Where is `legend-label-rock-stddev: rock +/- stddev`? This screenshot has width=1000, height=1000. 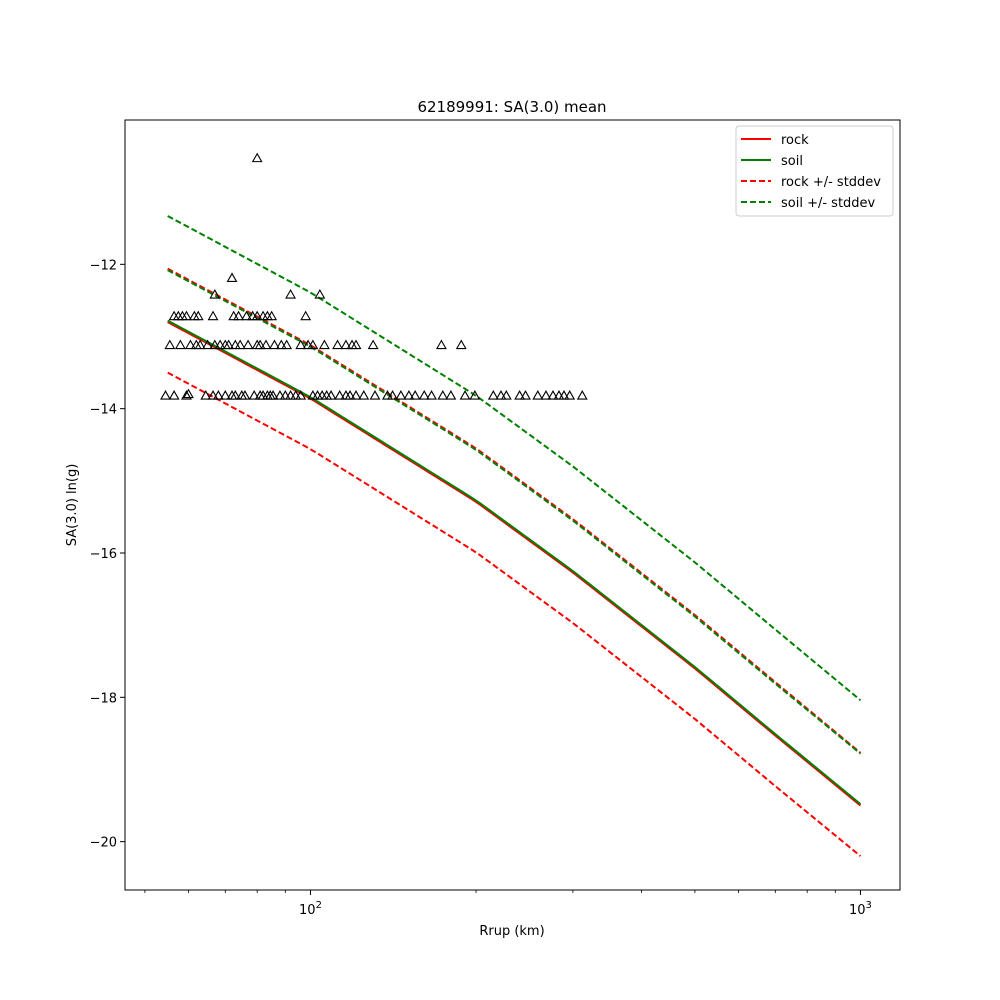
legend-label-rock-stddev: rock +/- stddev is located at coordinates (831, 182).